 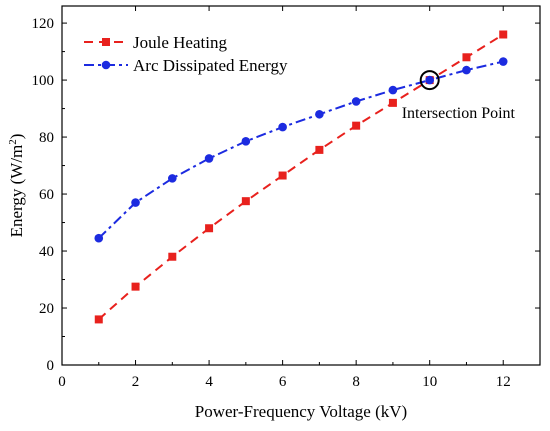 I want to click on x-axis-title: Power-Frequency Voltage (kV), so click(x=301, y=411).